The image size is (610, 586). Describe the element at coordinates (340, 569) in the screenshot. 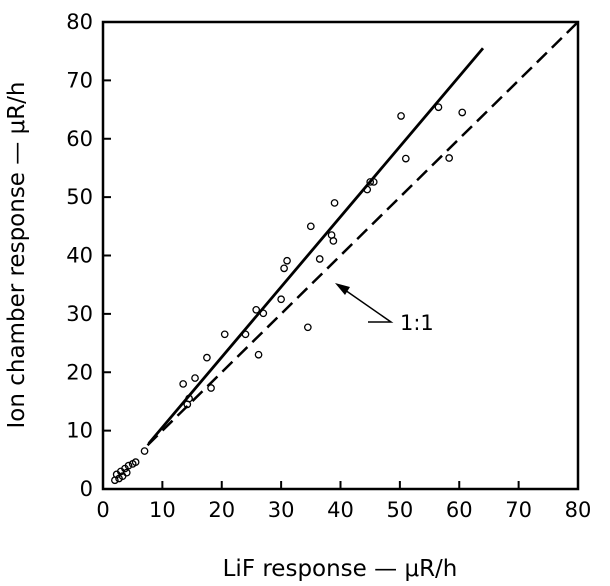

I see `x-axis-title: LiF response — μR/h` at that location.